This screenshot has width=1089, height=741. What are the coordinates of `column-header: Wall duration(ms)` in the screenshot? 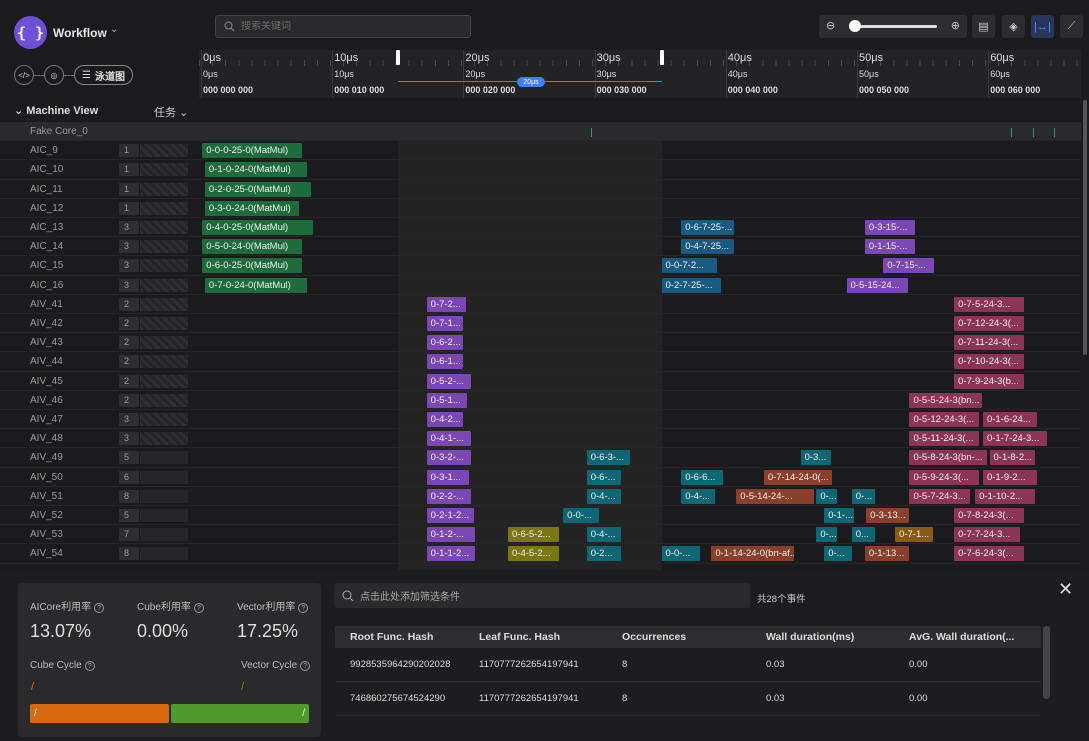 It's located at (810, 637).